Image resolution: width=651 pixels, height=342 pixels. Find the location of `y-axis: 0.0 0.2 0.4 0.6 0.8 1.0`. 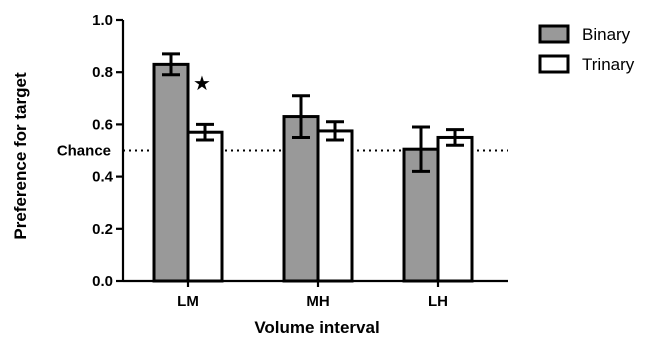

y-axis: 0.0 0.2 0.4 0.6 0.8 1.0 is located at coordinates (108, 151).